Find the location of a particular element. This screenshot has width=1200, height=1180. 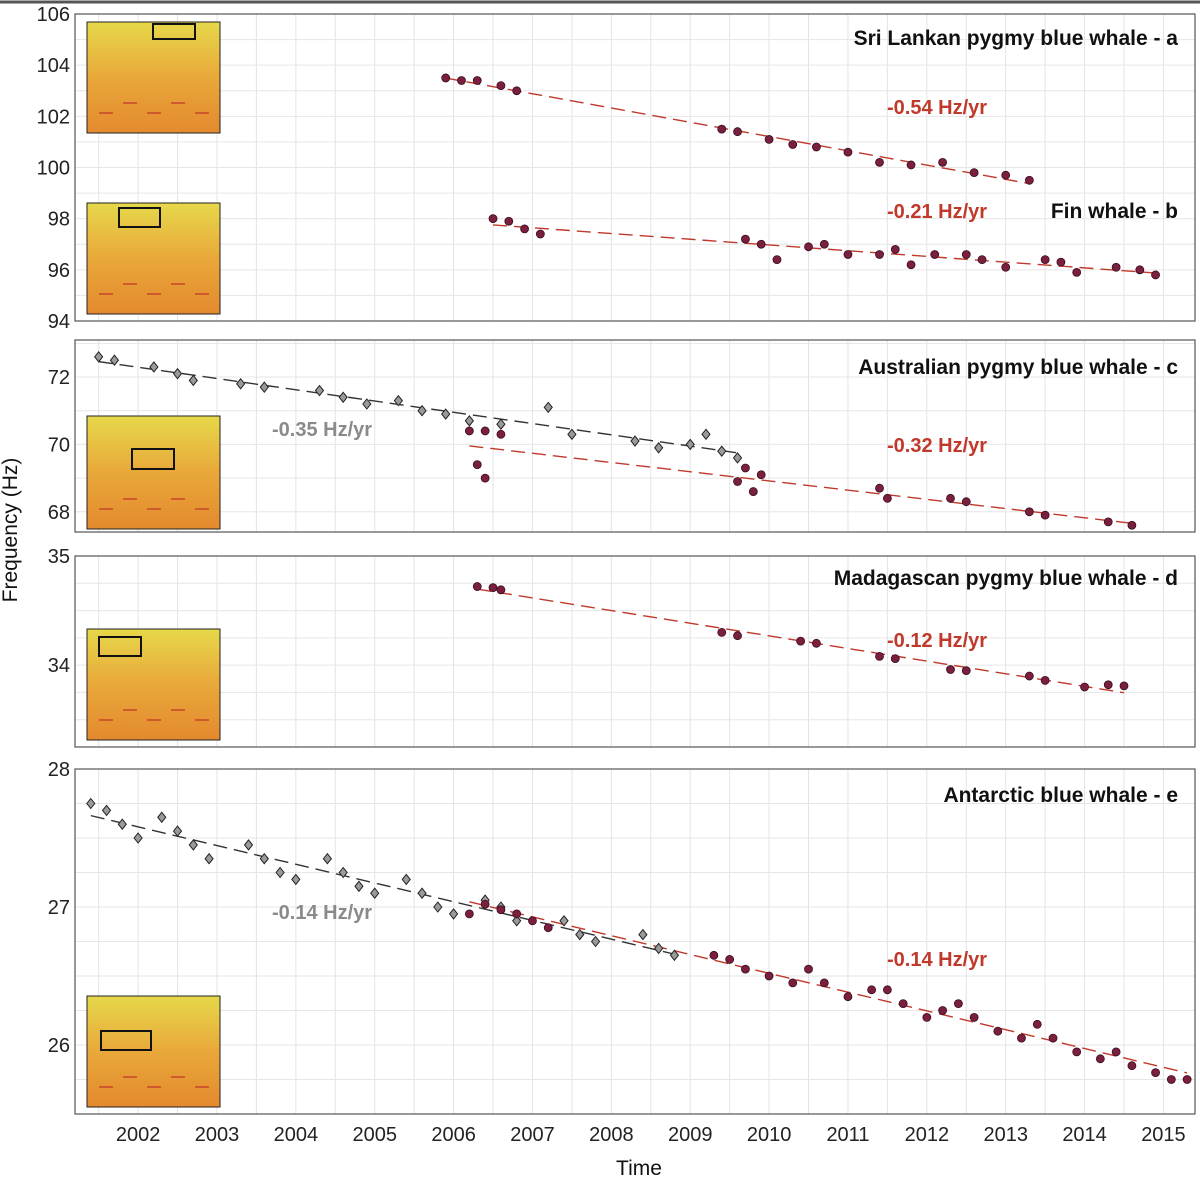

y-tick-label: 106 is located at coordinates (53, 15).